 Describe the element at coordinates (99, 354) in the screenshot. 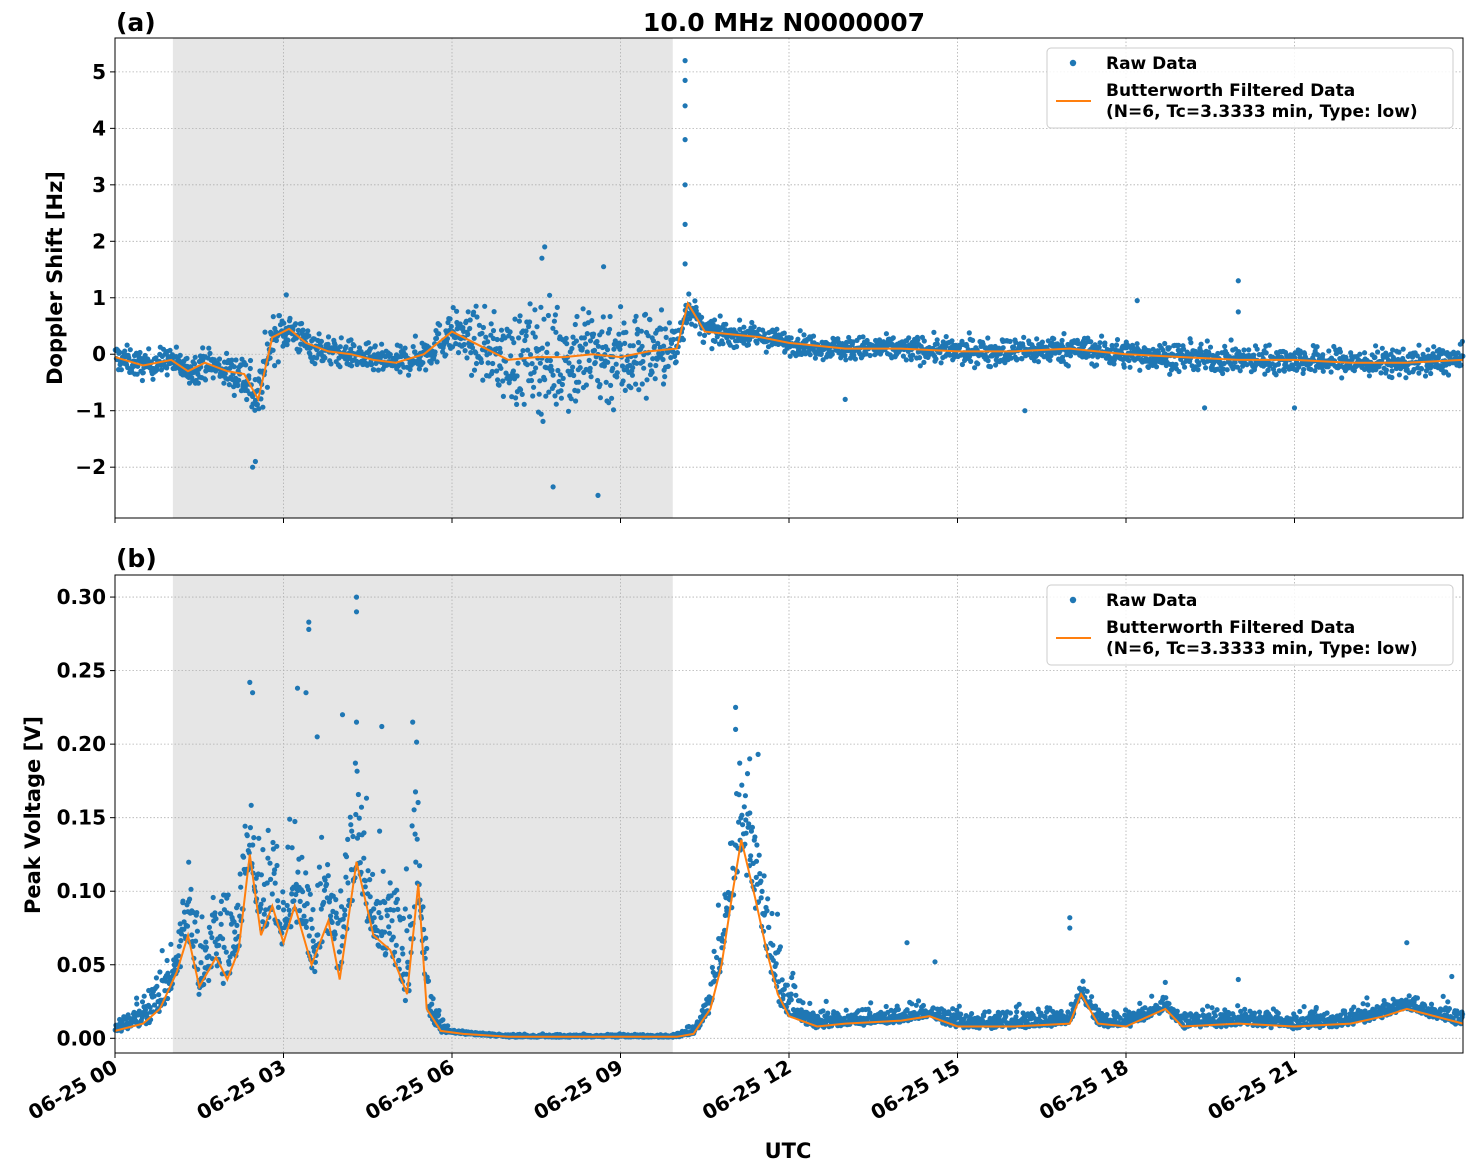

I see `y-tick-label: 0` at that location.